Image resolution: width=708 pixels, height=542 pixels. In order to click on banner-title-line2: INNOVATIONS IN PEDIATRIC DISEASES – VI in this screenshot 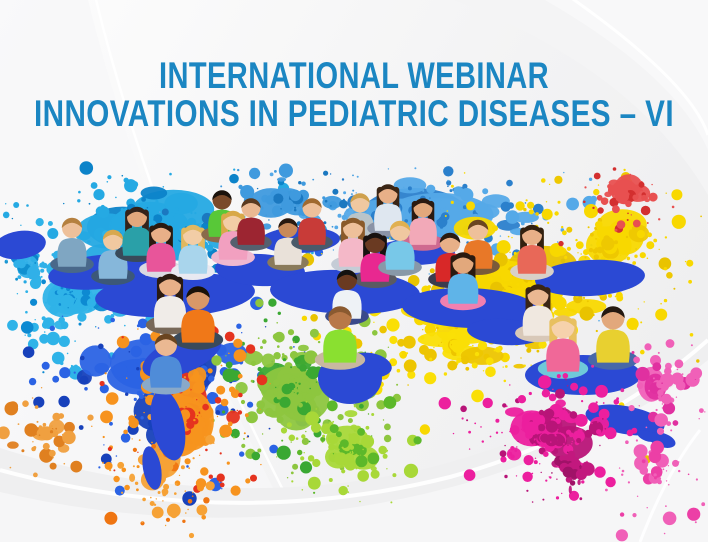, I will do `click(354, 113)`.